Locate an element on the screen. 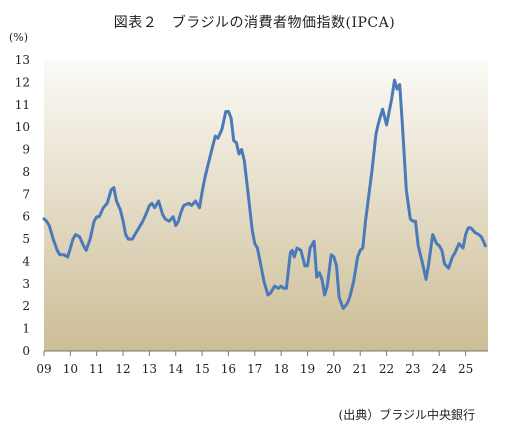  y-tick-label: 13 is located at coordinates (22, 60).